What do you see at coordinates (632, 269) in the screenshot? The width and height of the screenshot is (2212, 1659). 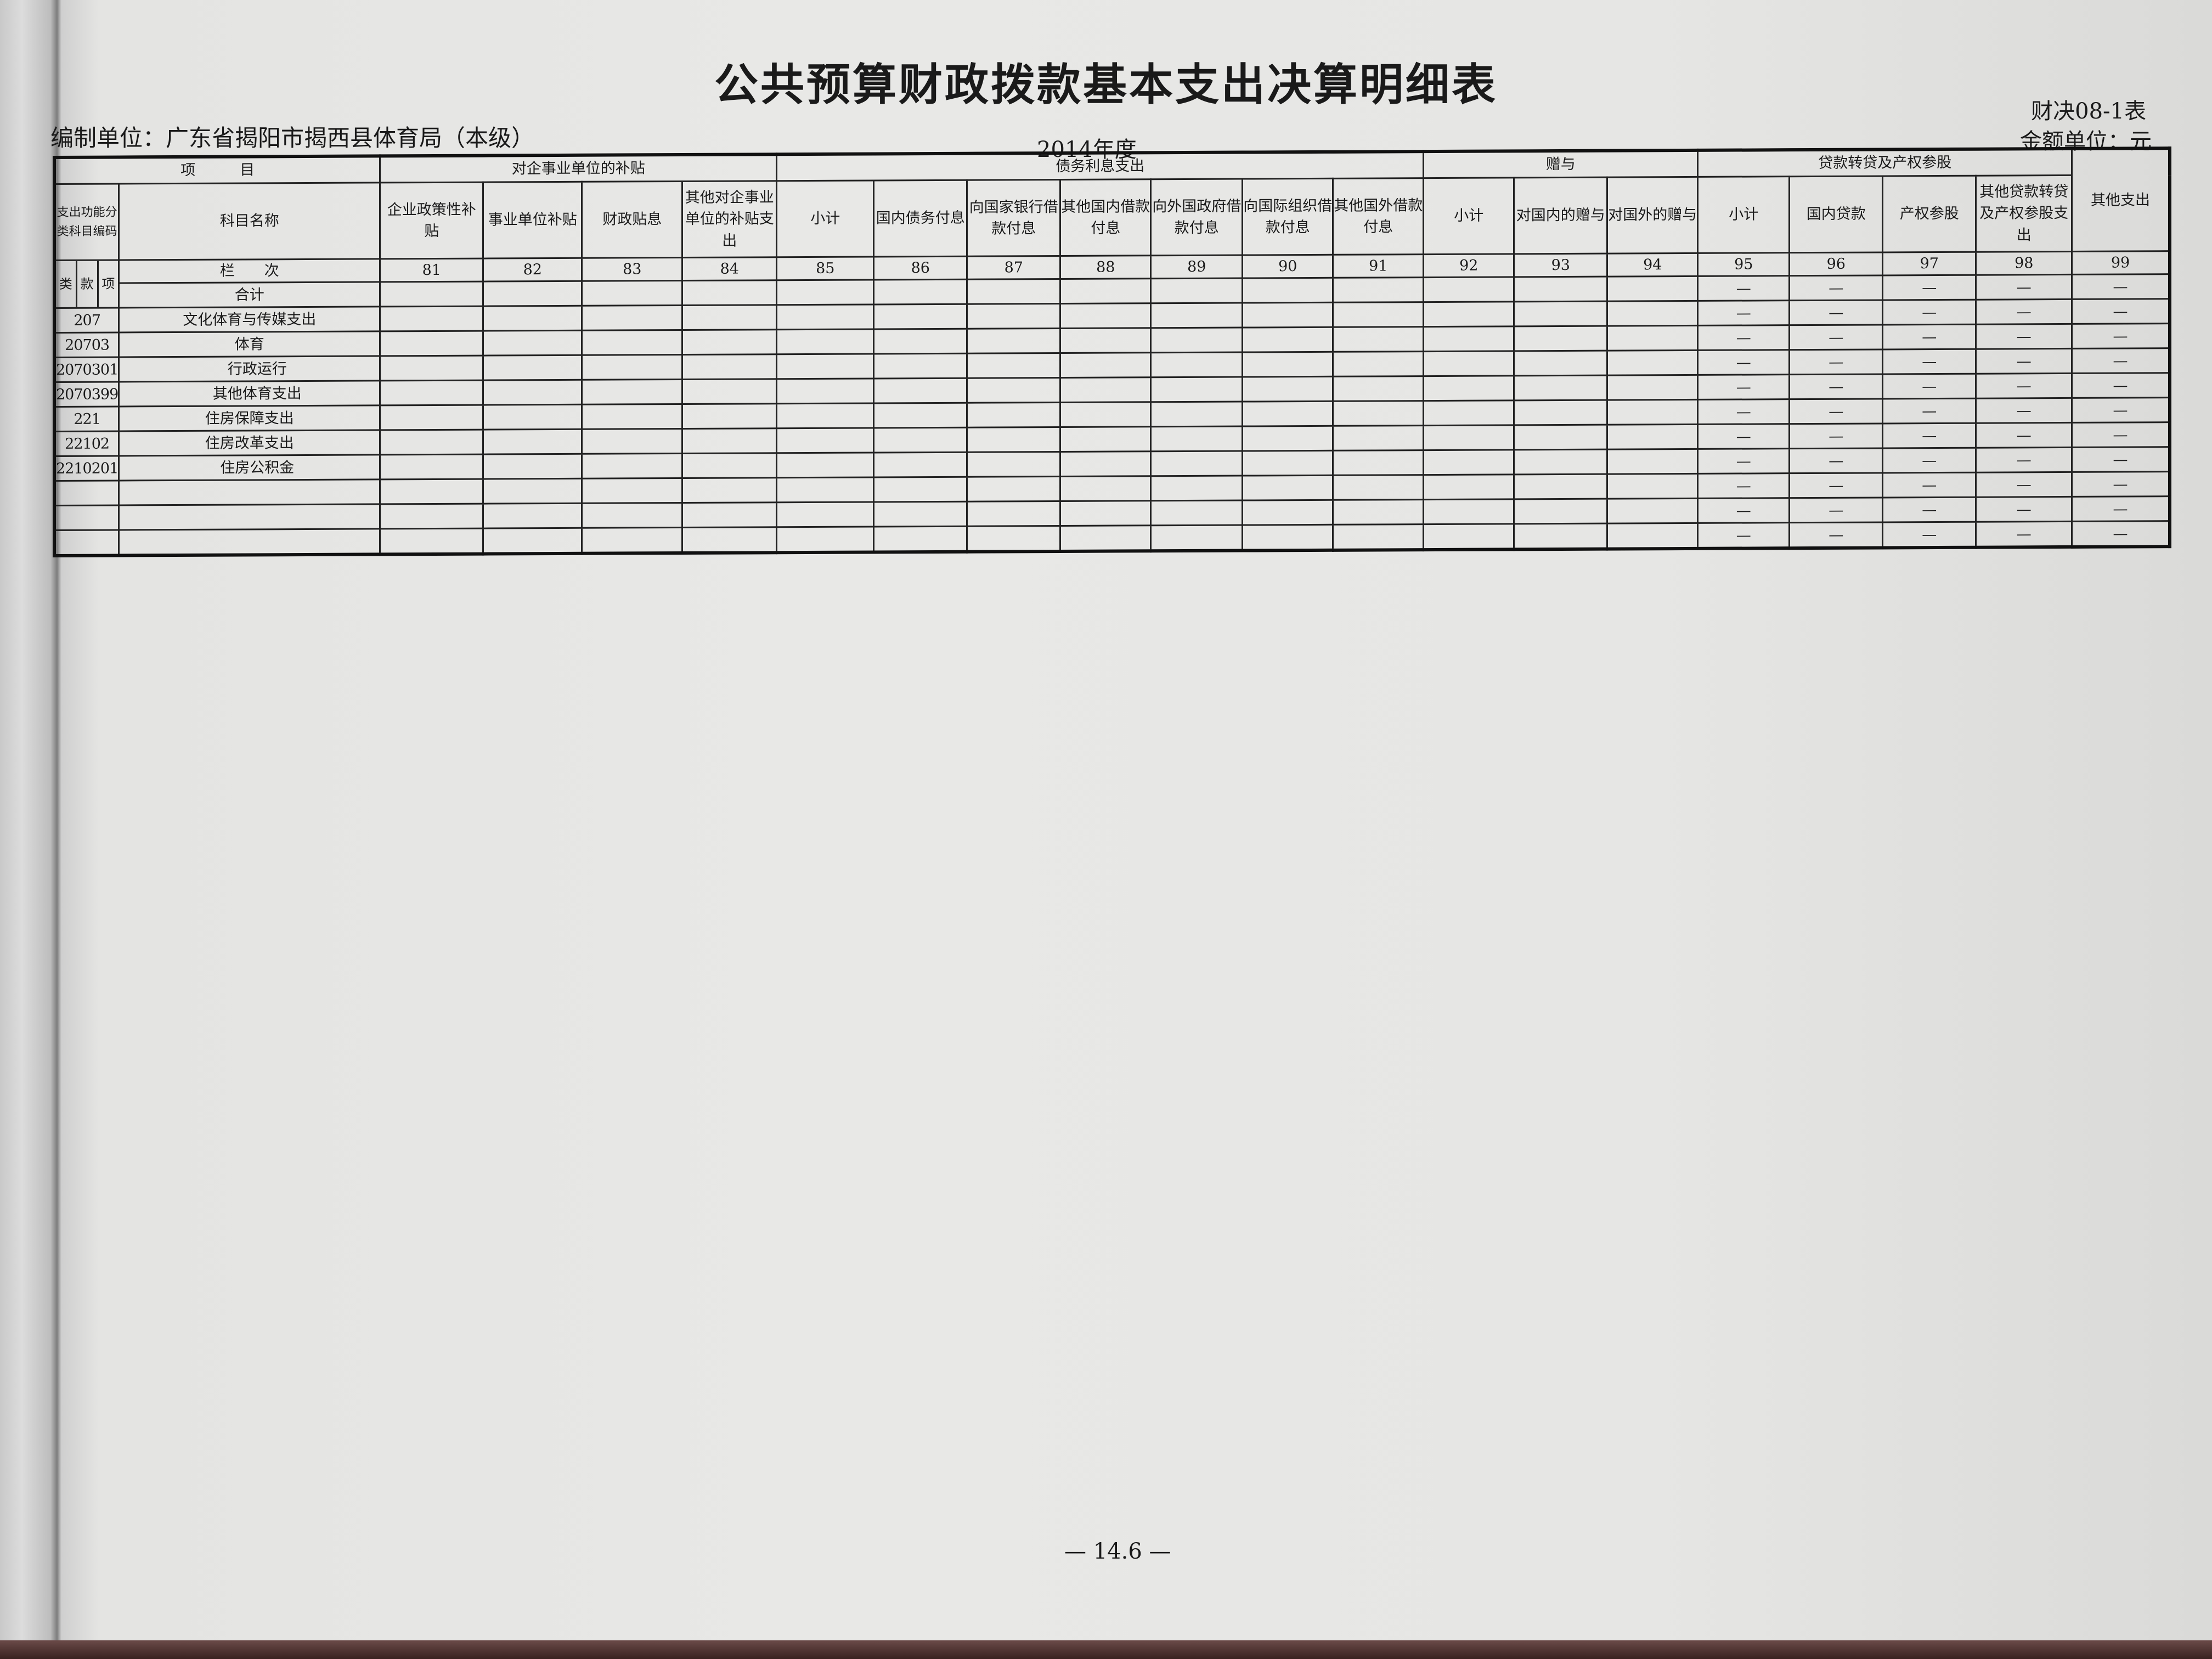 I see `column-number: 83` at bounding box center [632, 269].